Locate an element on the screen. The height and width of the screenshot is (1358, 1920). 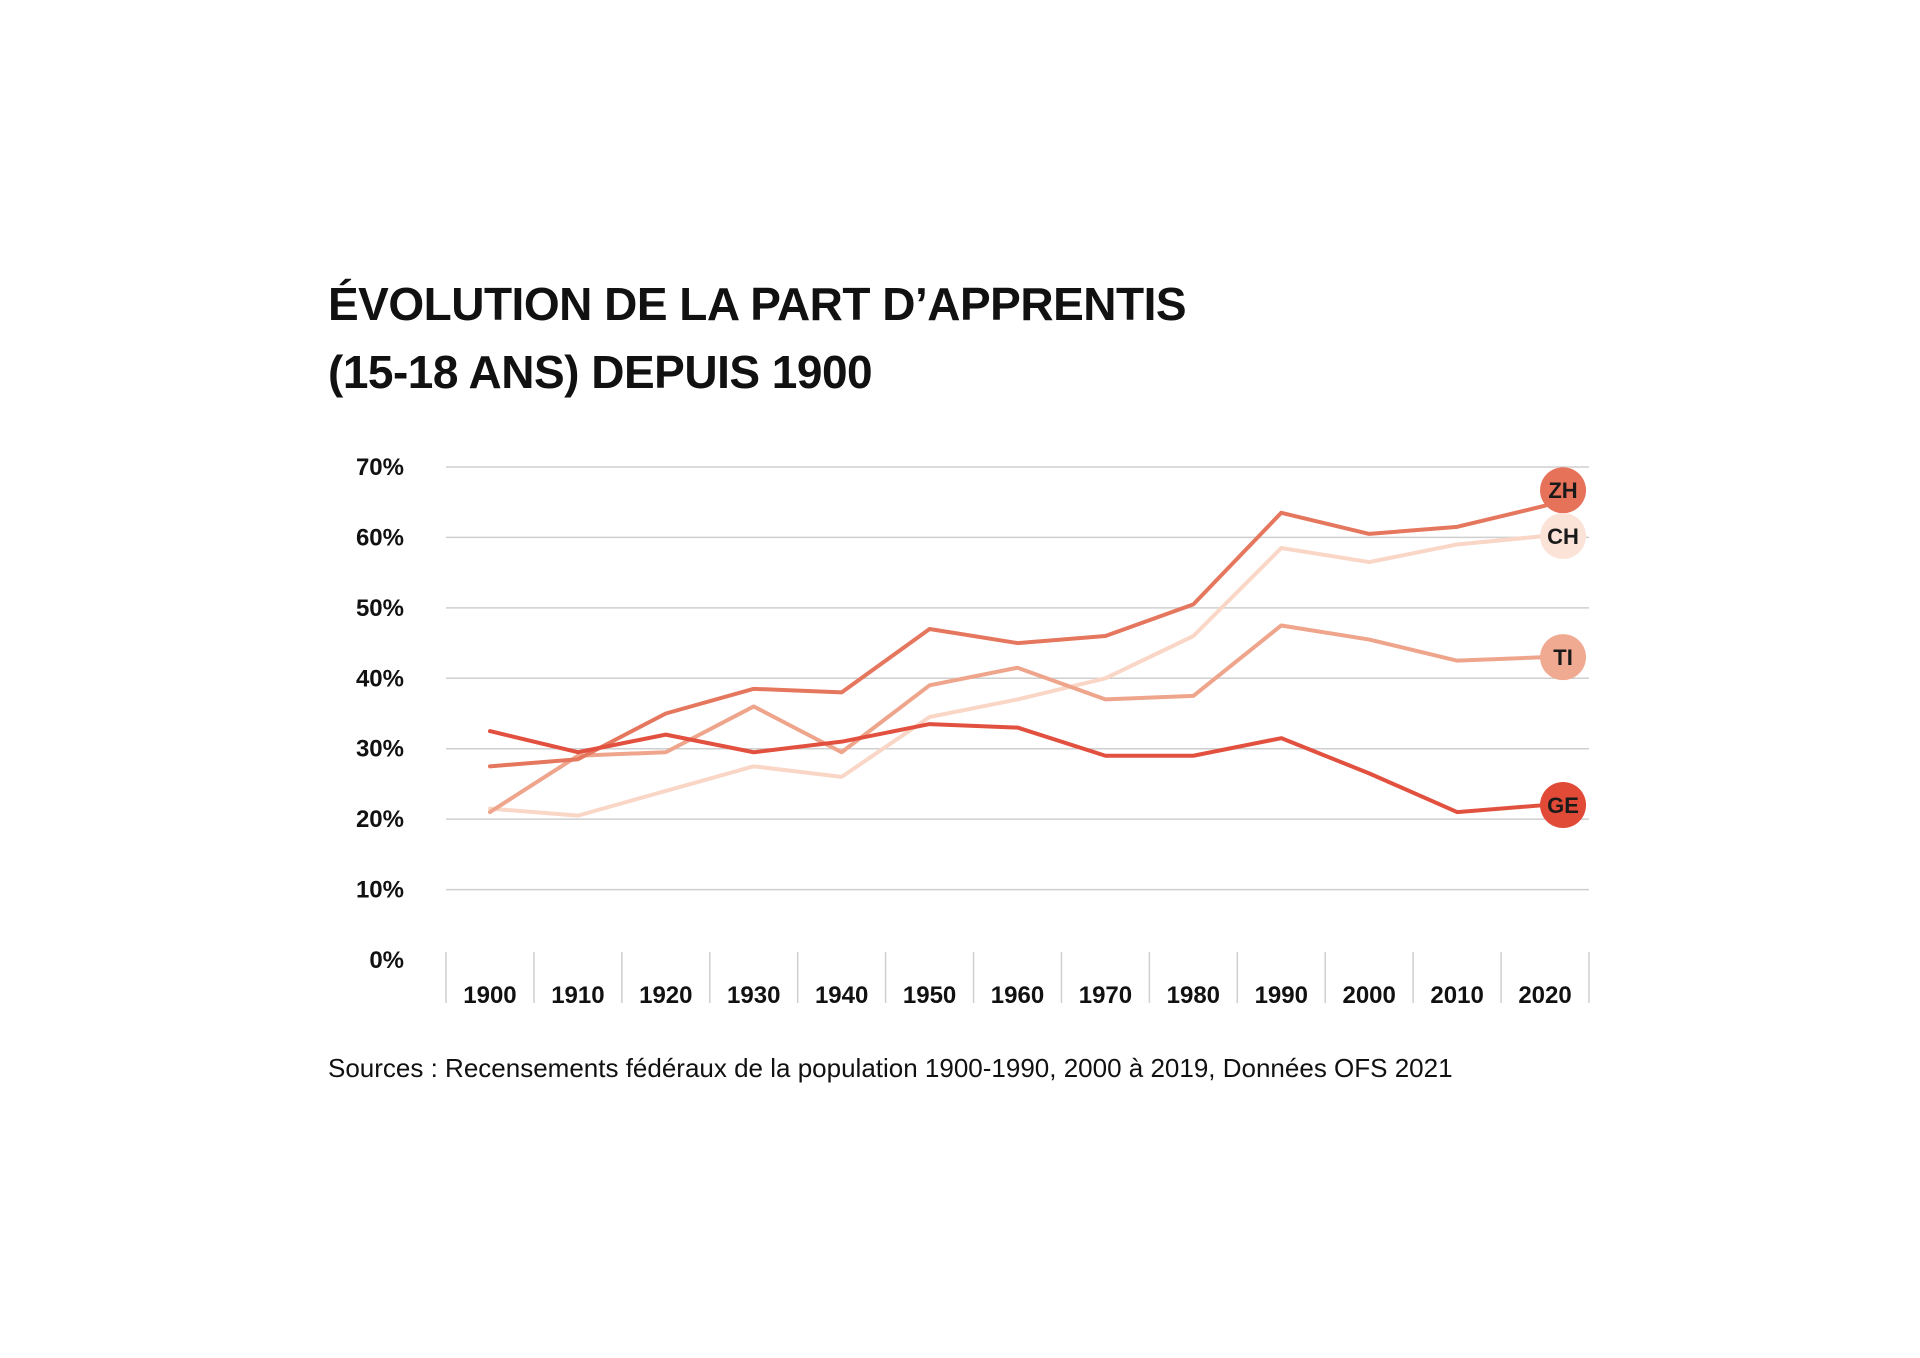
series-line-zh is located at coordinates (1017, 636).